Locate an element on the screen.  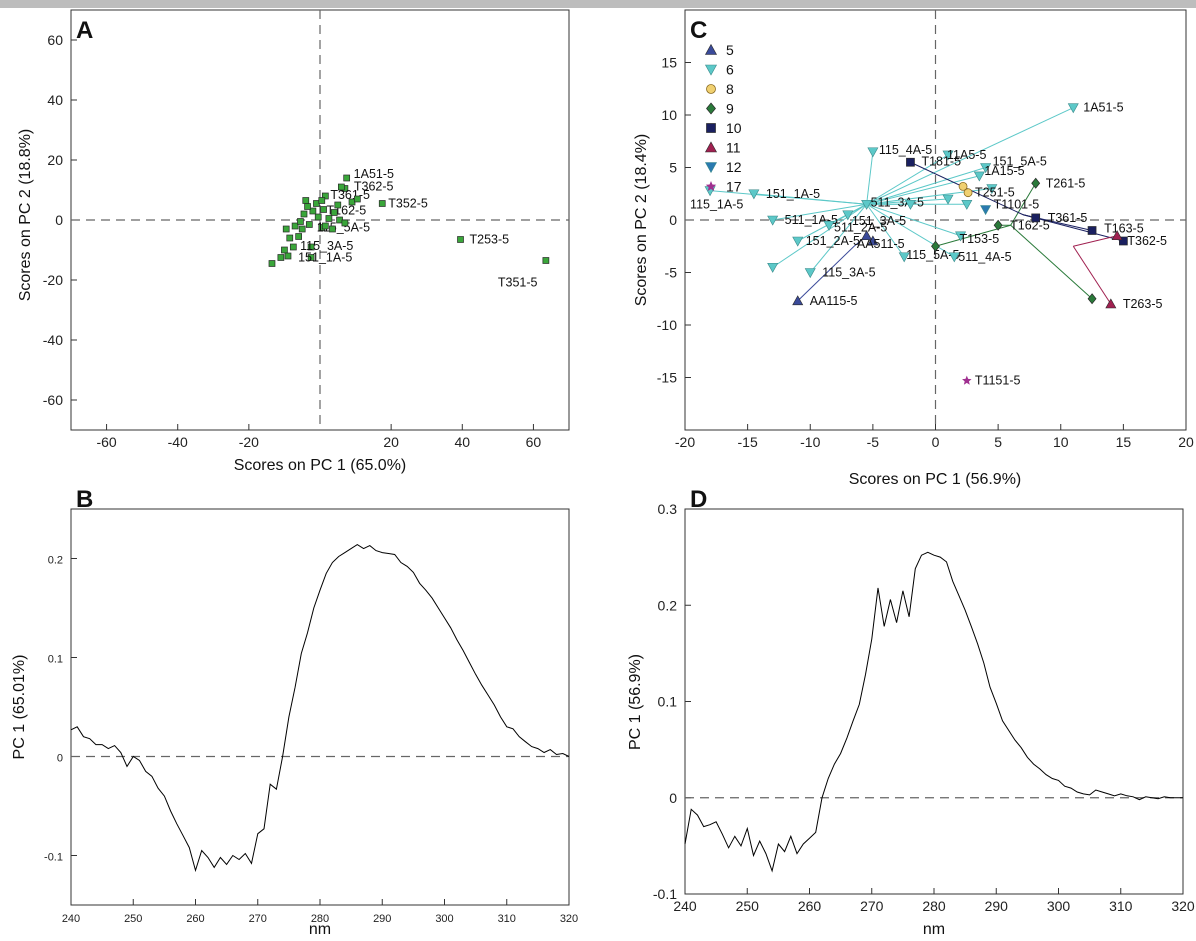
point-label-c: T263-5 is located at coordinates (1143, 304).